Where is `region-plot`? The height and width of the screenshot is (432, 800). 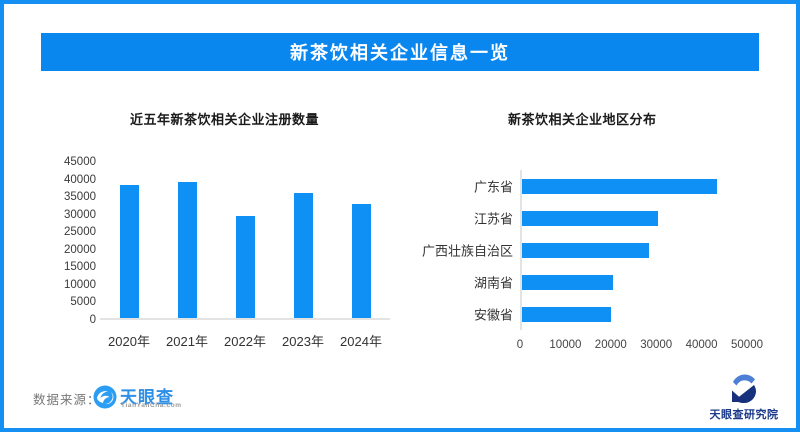 region-plot is located at coordinates (633, 250).